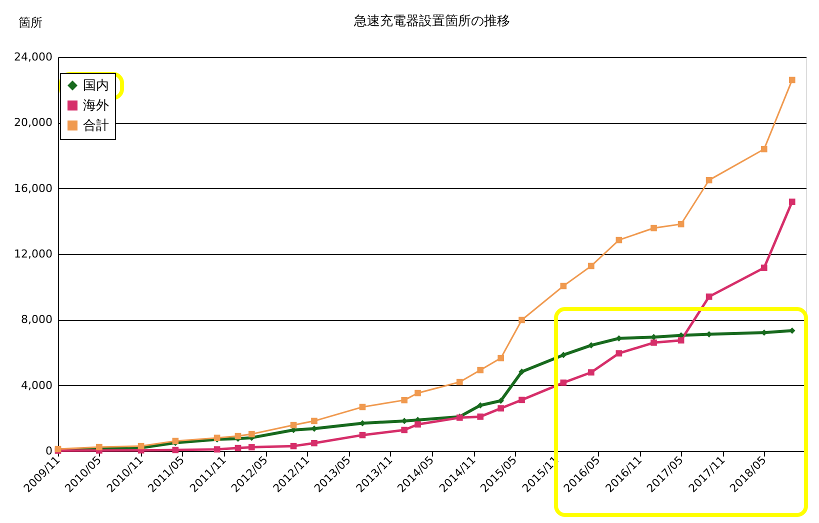 The width and height of the screenshot is (819, 523). What do you see at coordinates (431, 21) in the screenshot?
I see `chart-title: 急速充電器設置箇所の推移` at bounding box center [431, 21].